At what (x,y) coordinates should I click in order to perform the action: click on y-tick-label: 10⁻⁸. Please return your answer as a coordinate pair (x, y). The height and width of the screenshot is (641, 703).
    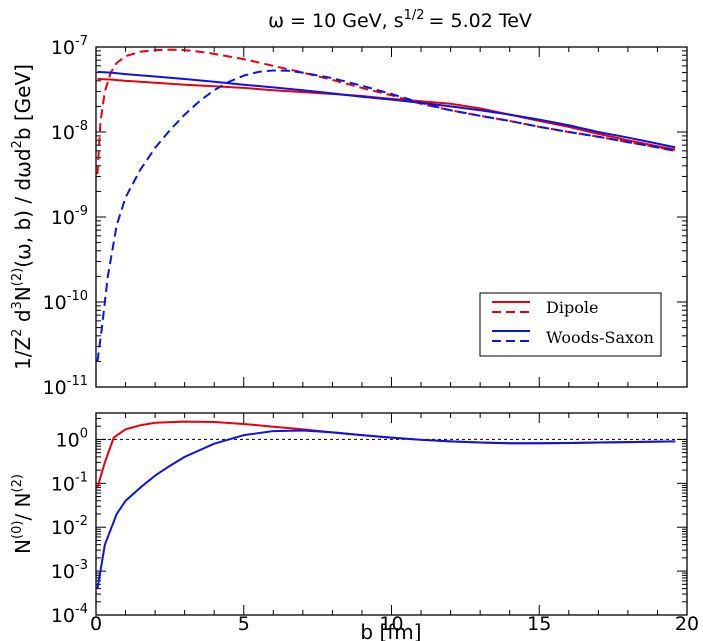
    Looking at the image, I should click on (69, 131).